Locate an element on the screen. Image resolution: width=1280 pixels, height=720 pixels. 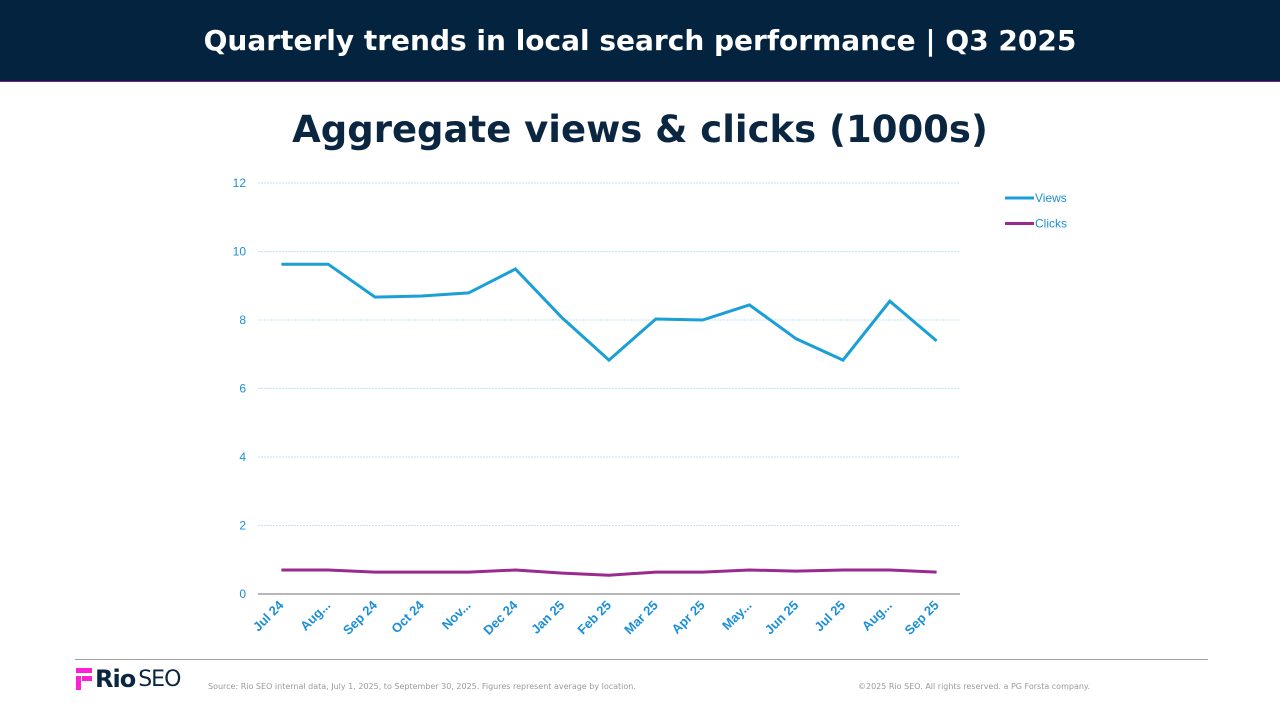
y-axis-ticks: 0 2 4 6 8 10 12 is located at coordinates (240, 388).